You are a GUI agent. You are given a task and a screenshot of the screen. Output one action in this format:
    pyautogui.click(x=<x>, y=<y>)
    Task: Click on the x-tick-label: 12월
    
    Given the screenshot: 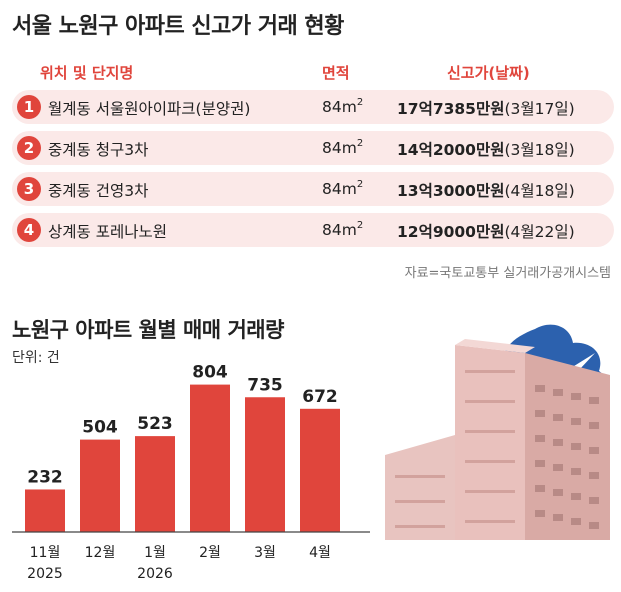 What is the action you would take?
    pyautogui.click(x=100, y=553)
    